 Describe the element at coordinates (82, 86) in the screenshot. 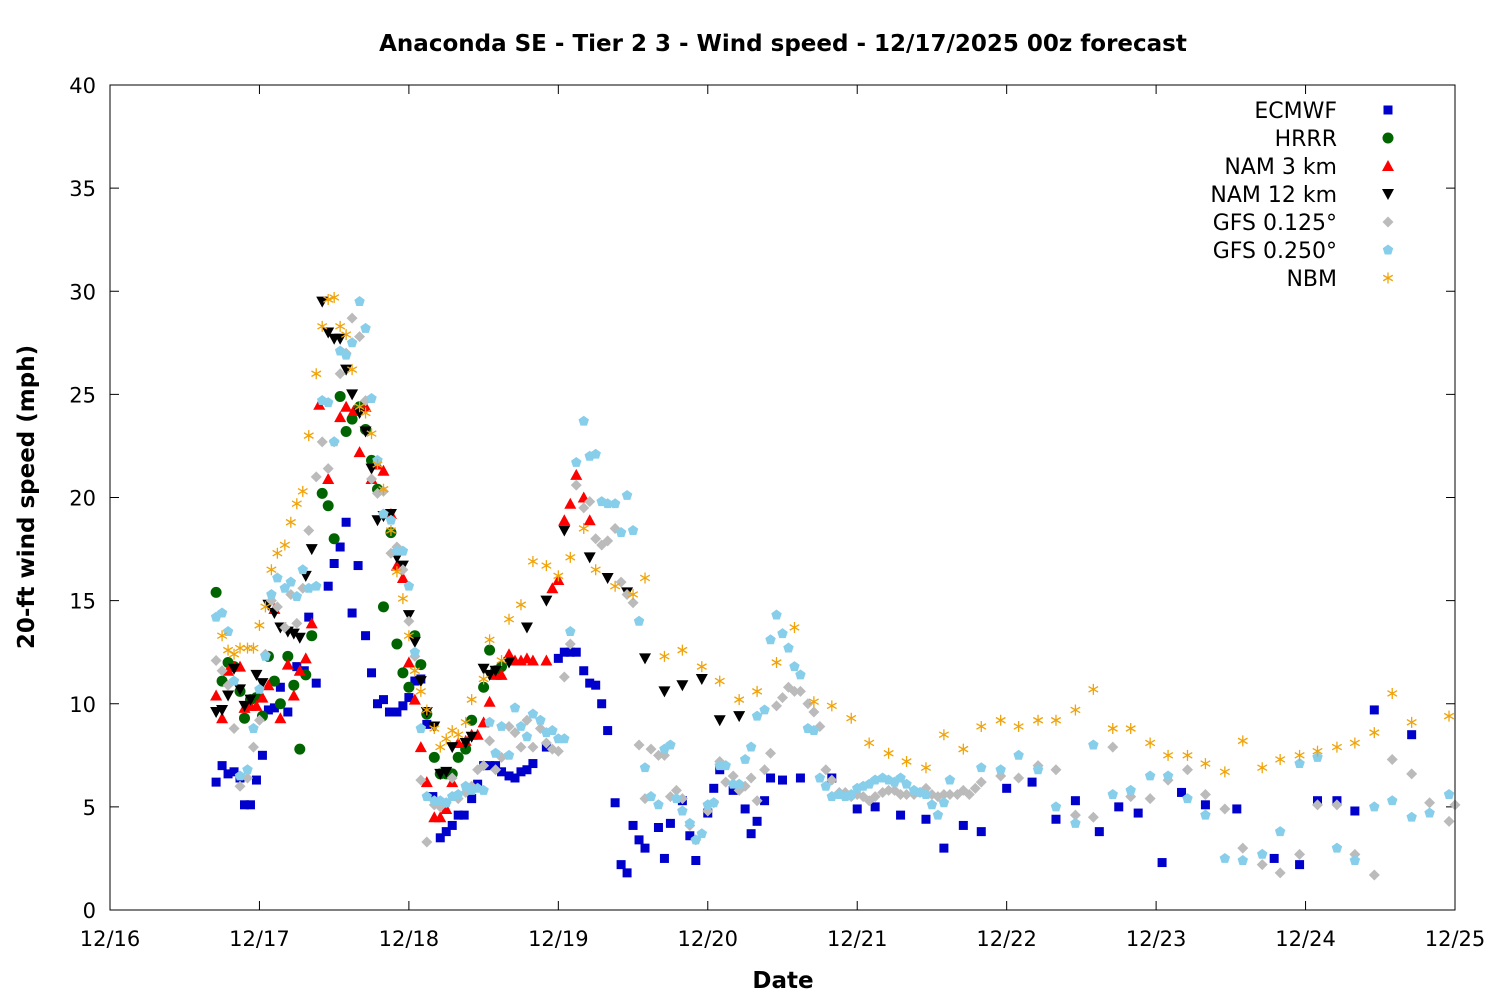

I see `y-tick-label: 40` at that location.